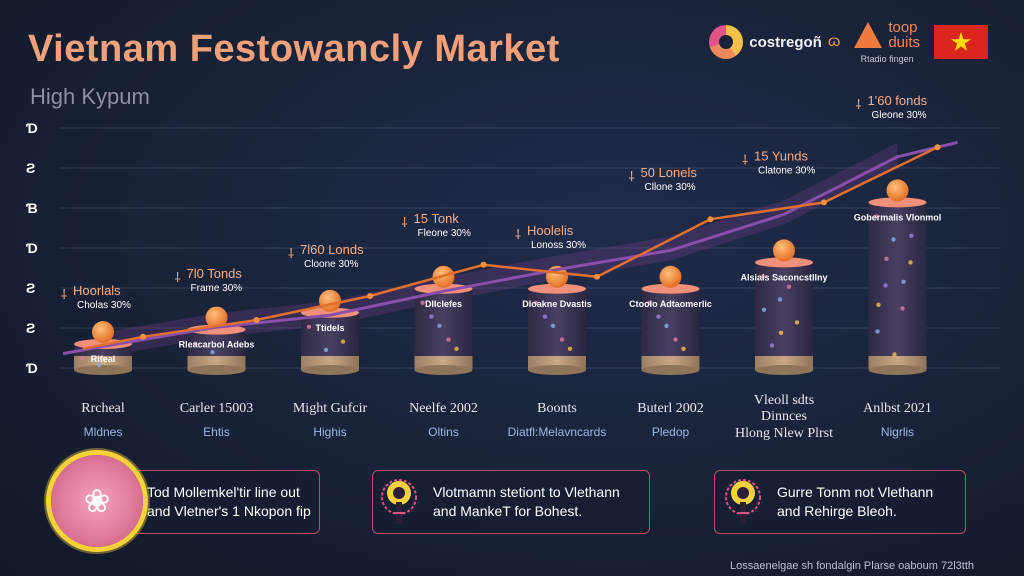 The height and width of the screenshot is (576, 1024). What do you see at coordinates (557, 408) in the screenshot?
I see `category-label: Boonts` at bounding box center [557, 408].